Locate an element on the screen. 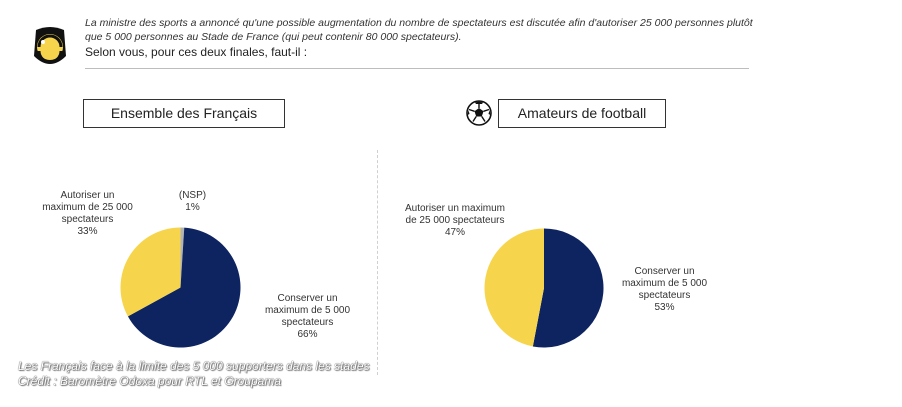 This screenshot has width=902, height=407. pie-chart-all-french is located at coordinates (180, 287).